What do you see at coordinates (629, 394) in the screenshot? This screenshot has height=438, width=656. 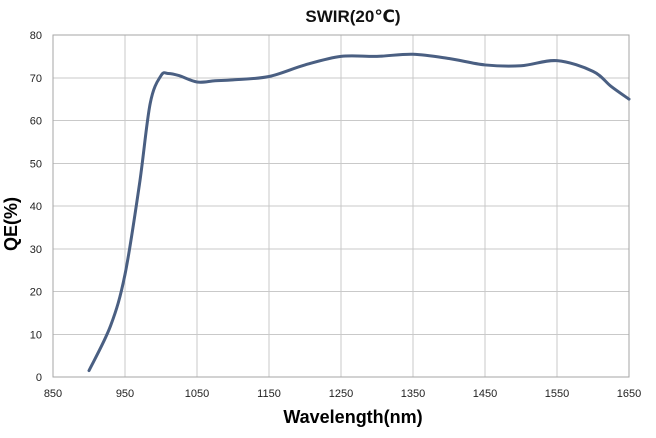 I see `x-tick-label: 1650` at bounding box center [629, 394].